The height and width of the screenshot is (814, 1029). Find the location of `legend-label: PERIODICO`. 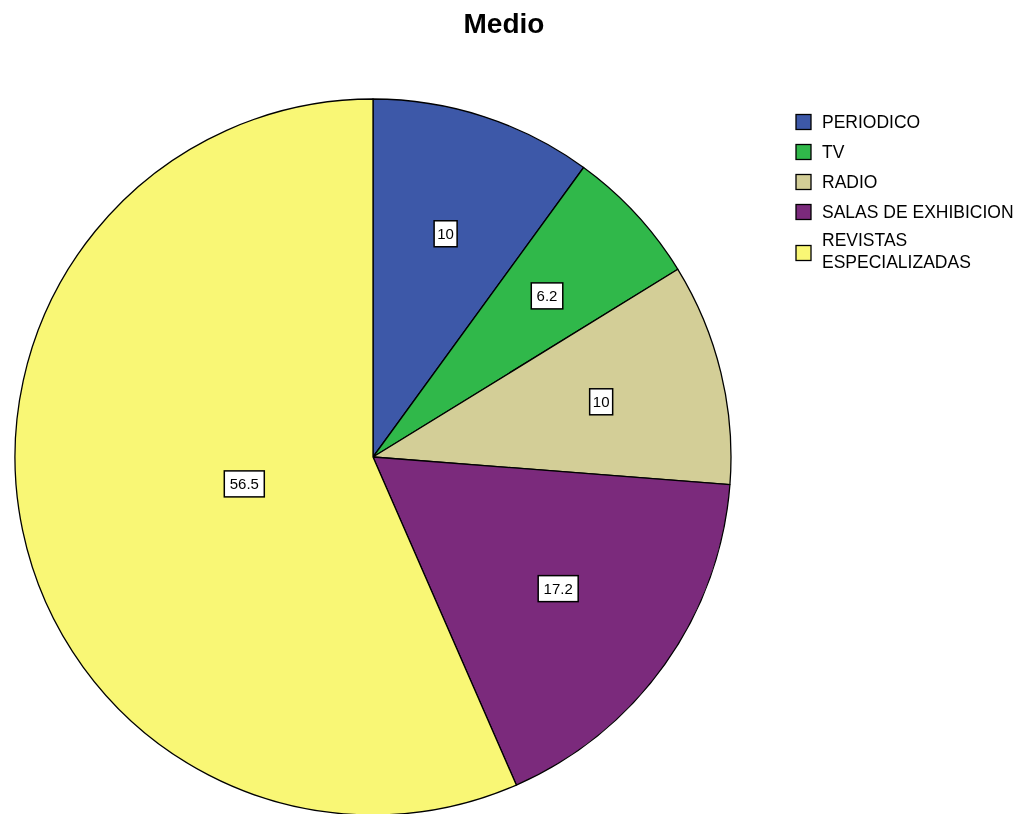

legend-label: PERIODICO is located at coordinates (871, 122).